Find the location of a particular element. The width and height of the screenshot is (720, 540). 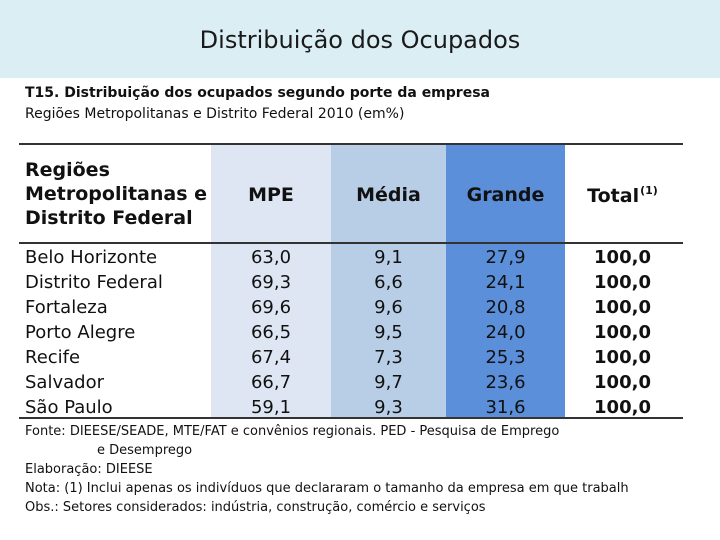

cell-mpe: 67,4 is located at coordinates (271, 357).